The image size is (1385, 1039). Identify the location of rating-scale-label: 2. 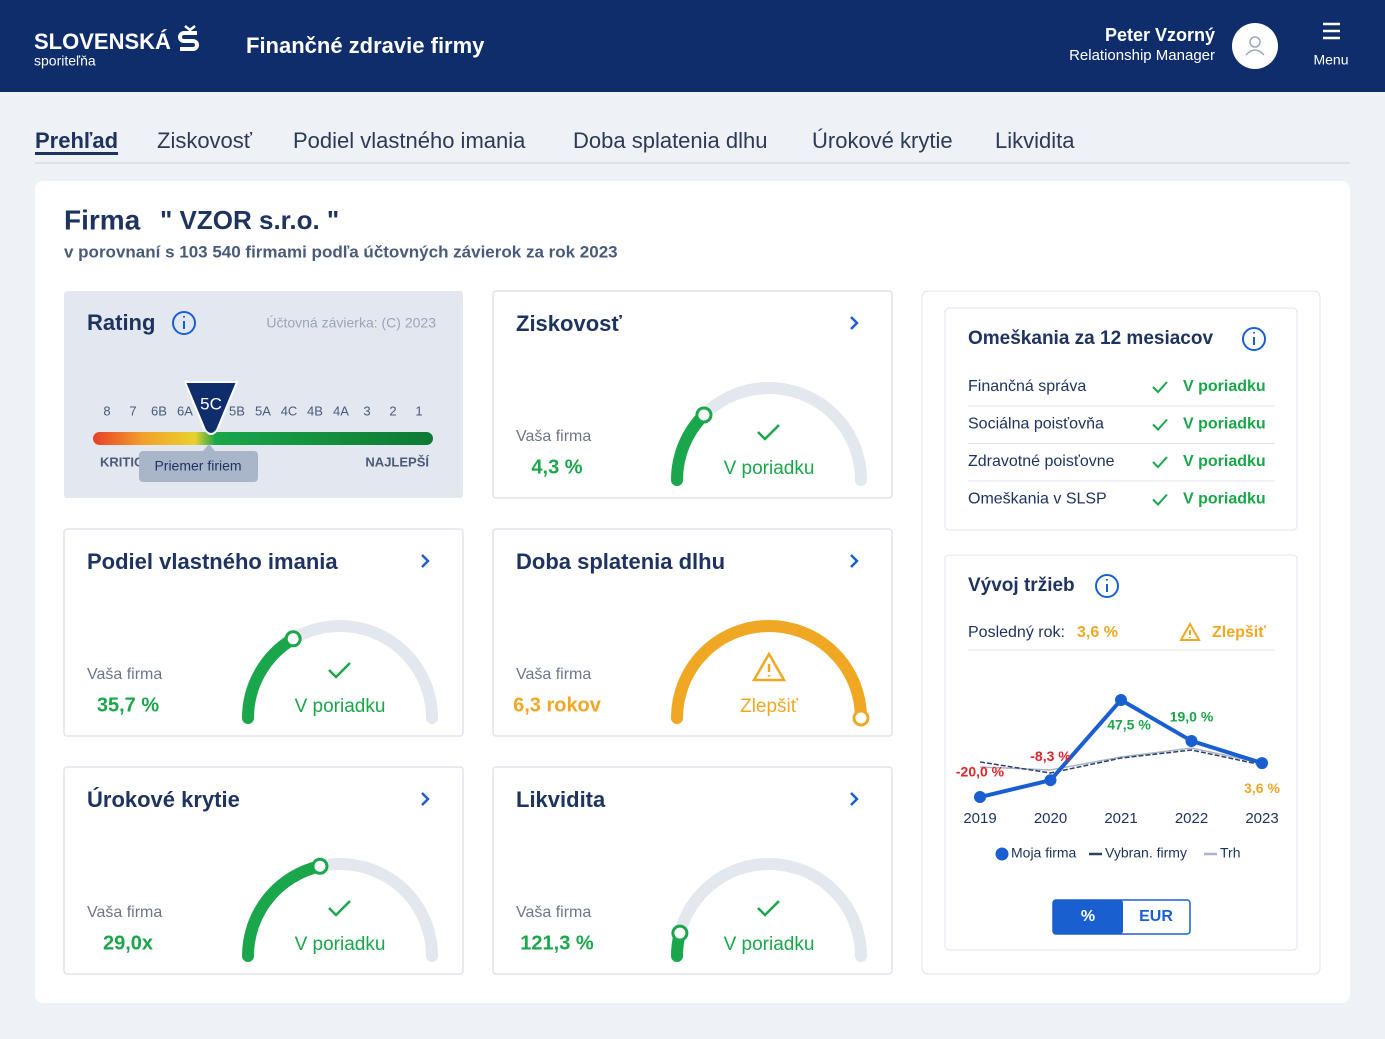
(392, 410).